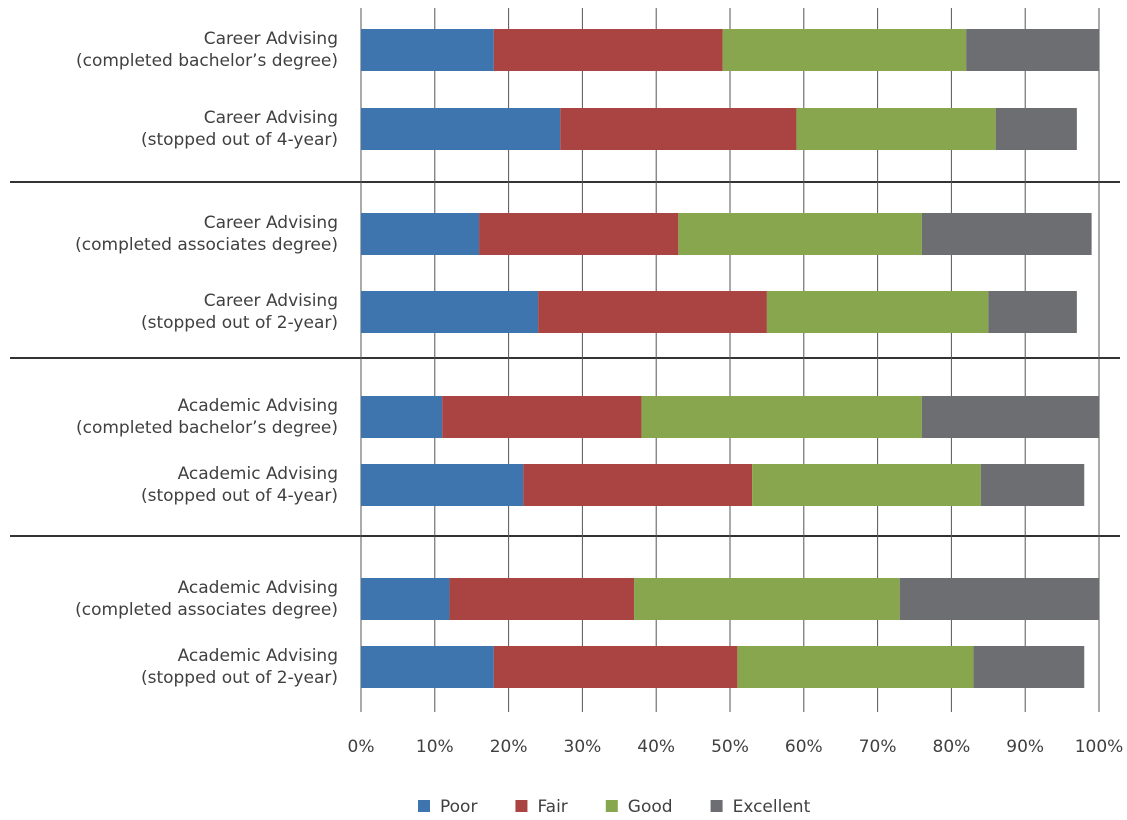  I want to click on x-tick-label: 50%, so click(730, 747).